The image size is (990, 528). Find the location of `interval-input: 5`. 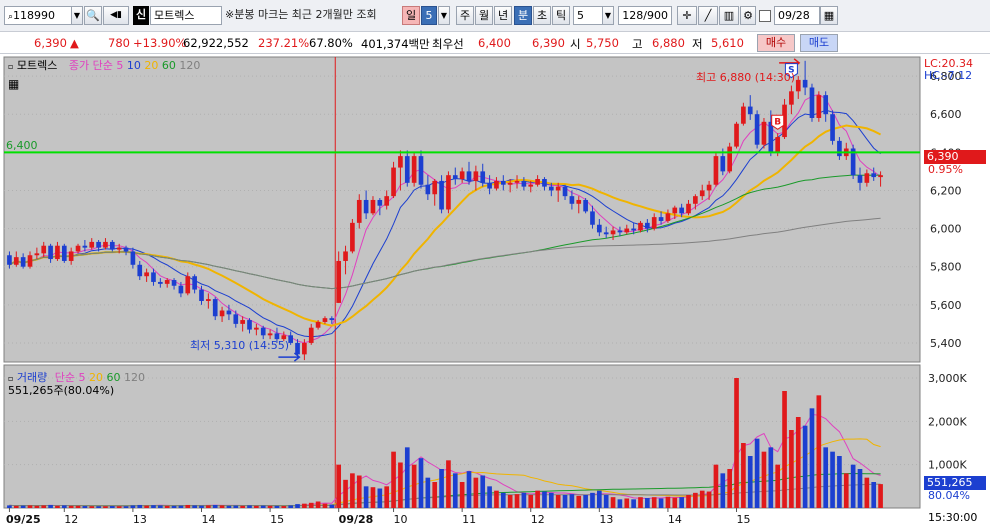

interval-input: 5 is located at coordinates (588, 15).